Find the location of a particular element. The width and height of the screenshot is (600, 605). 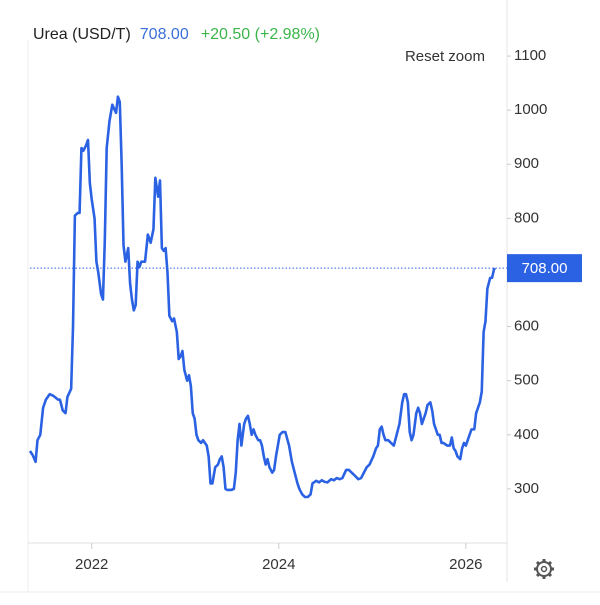

y-tick-label: 1000 is located at coordinates (530, 109).